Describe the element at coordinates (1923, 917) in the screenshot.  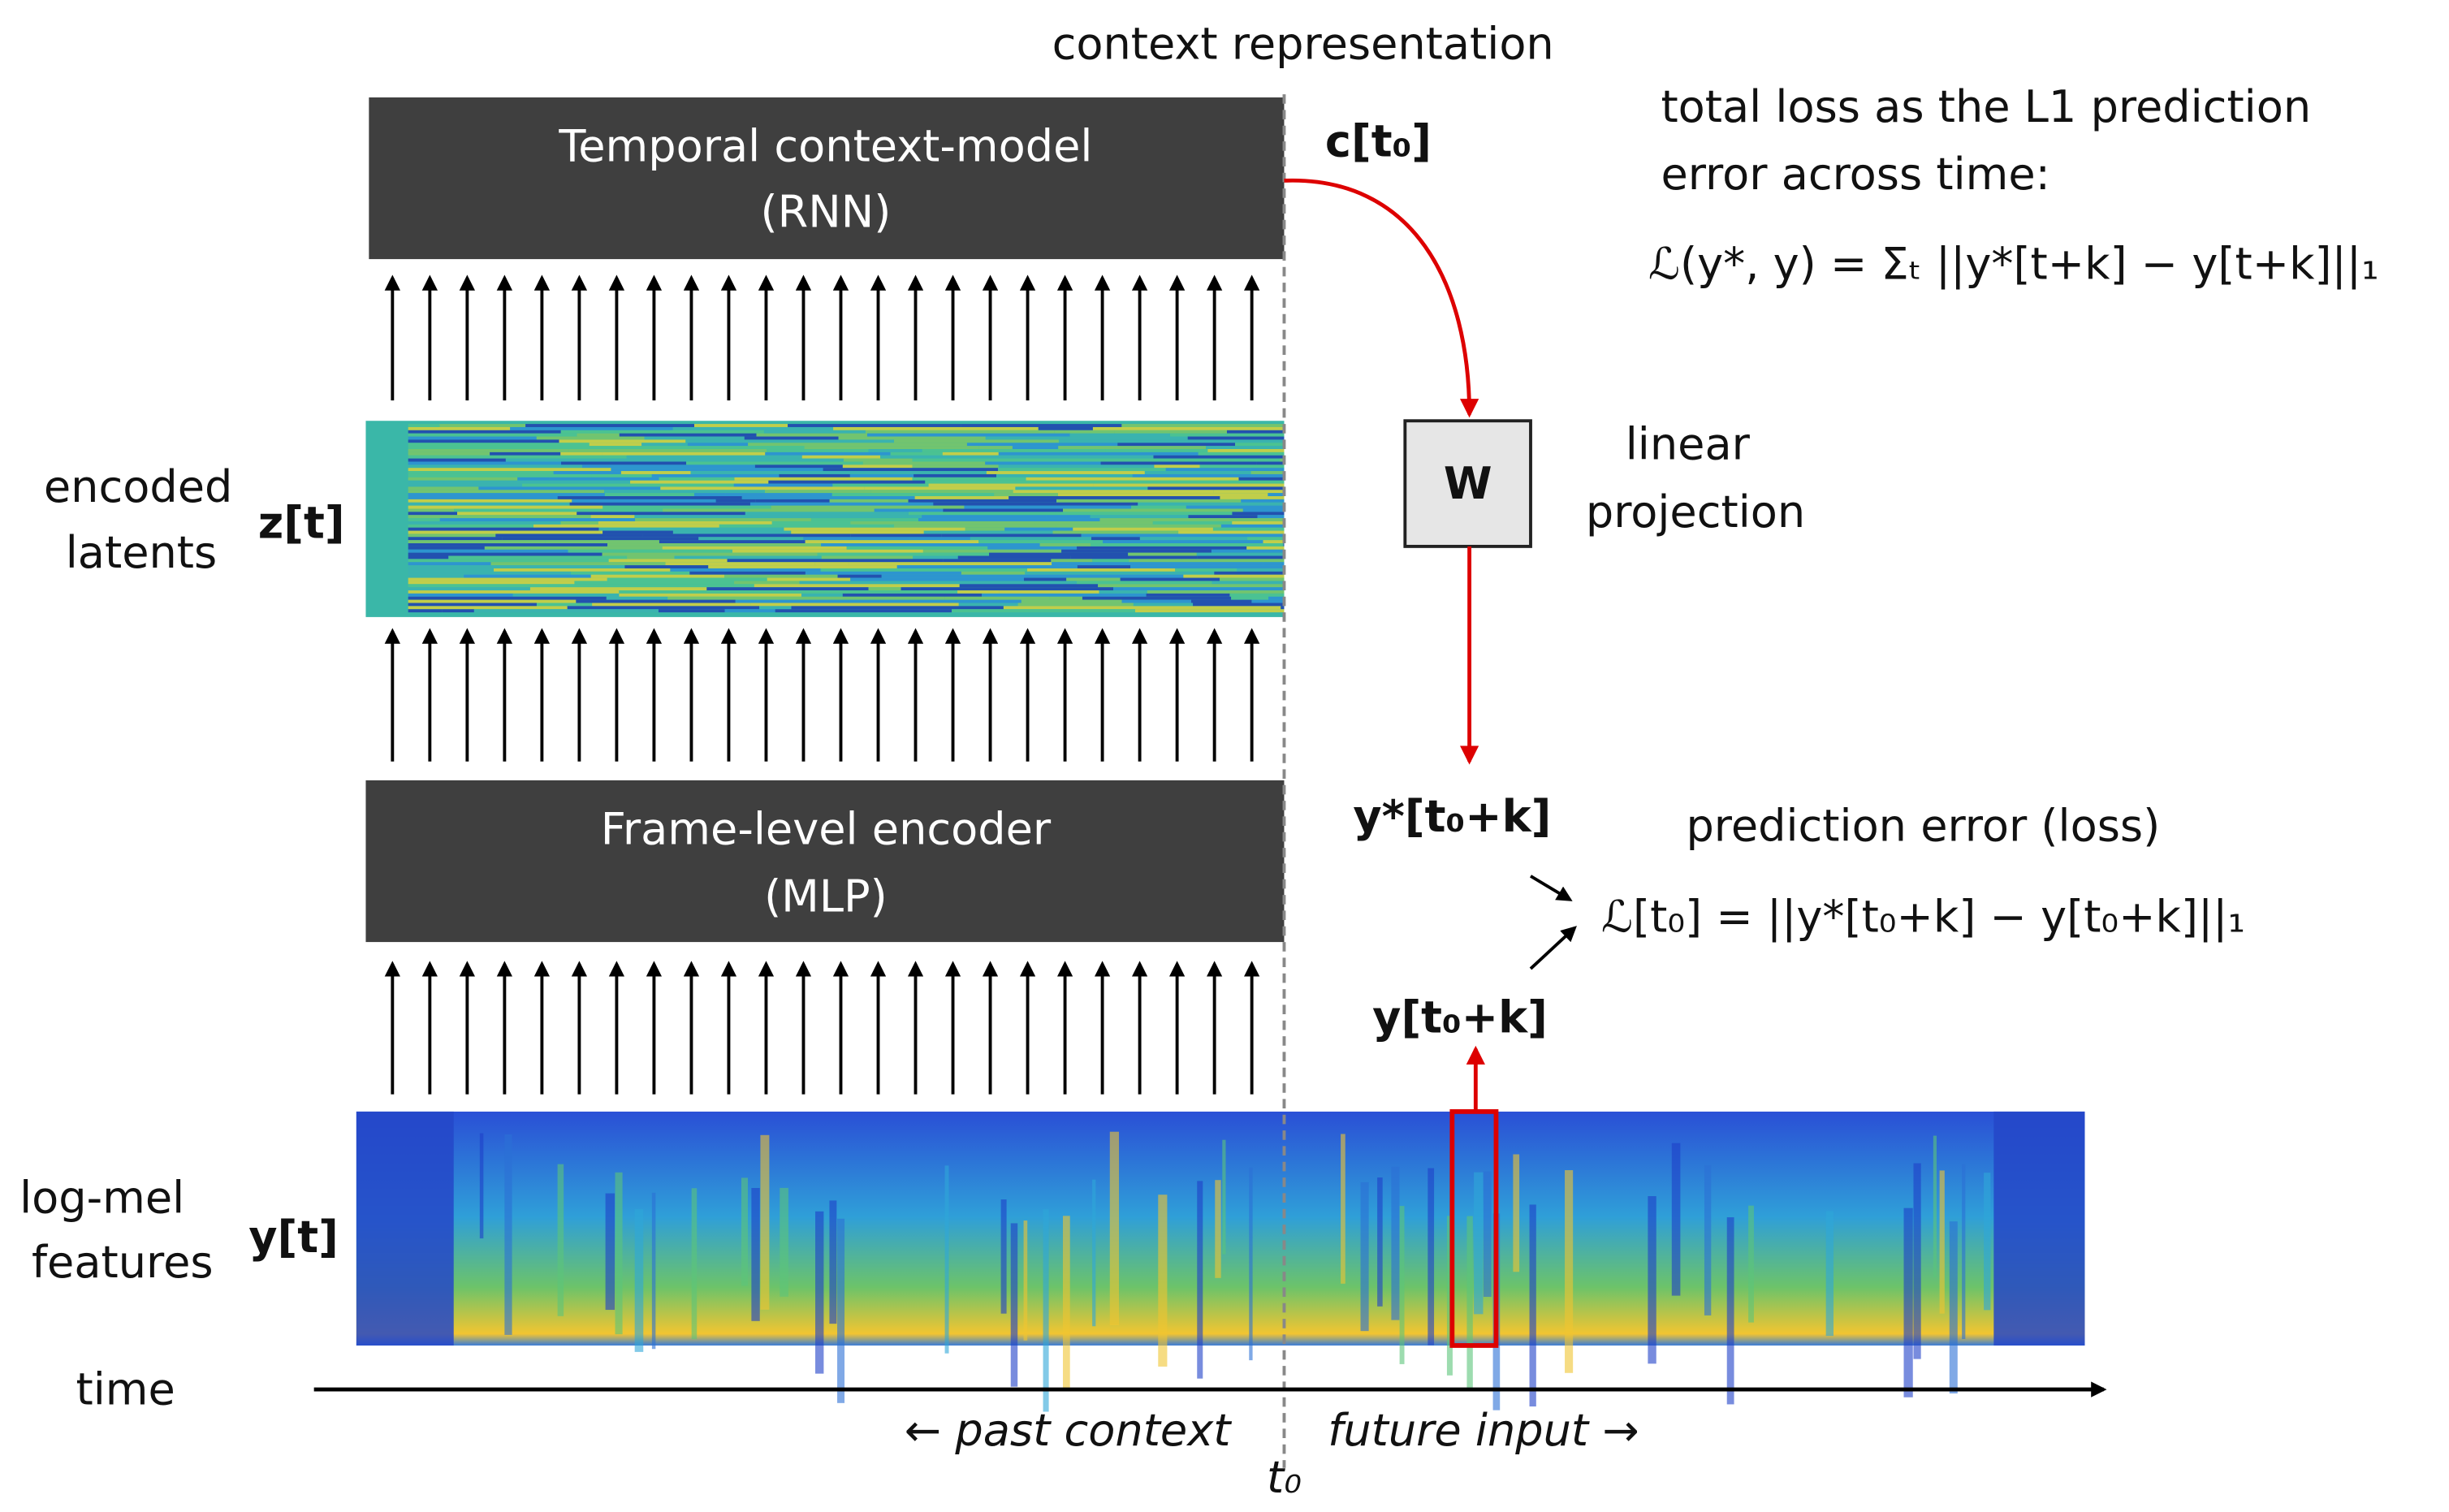
I see `formula: ℒ[t₀] = ||y*[t₀+k] − y[t₀+k]||₁` at that location.